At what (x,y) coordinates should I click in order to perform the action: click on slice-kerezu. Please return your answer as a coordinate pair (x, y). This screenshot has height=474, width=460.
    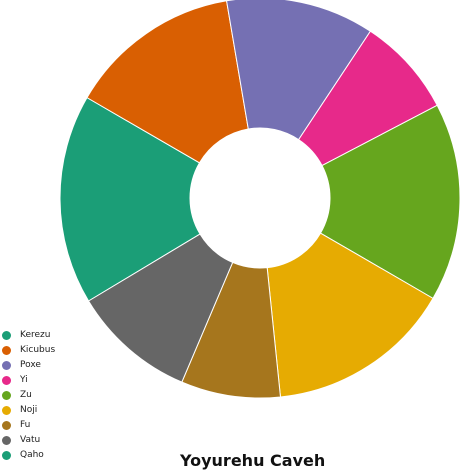
    Looking at the image, I should click on (130, 199).